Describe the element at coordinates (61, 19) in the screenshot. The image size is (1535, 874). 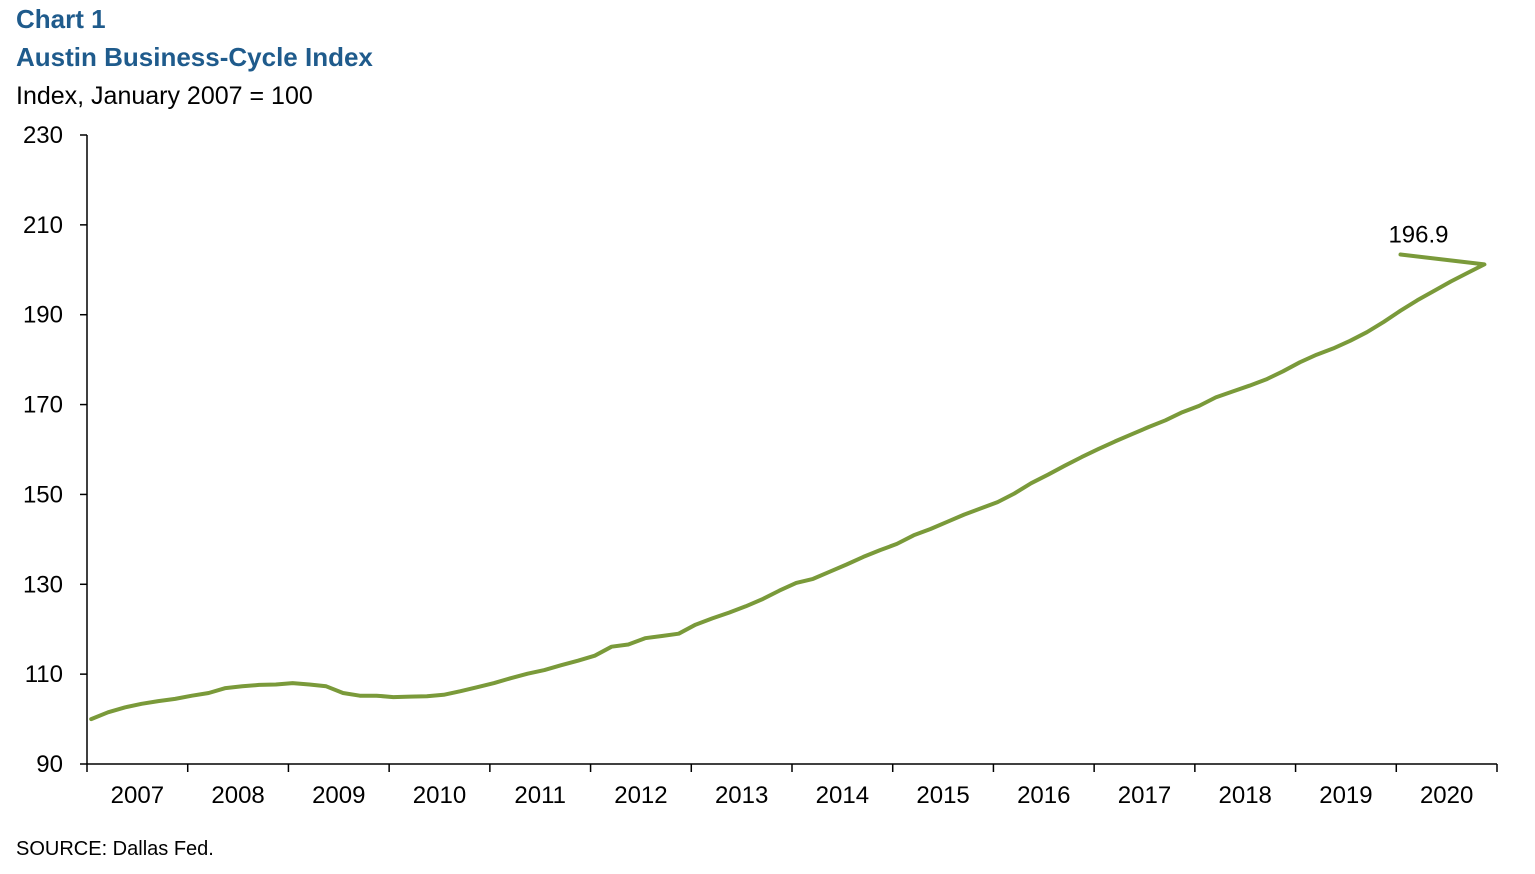
I see `chart-number: Chart 1` at that location.